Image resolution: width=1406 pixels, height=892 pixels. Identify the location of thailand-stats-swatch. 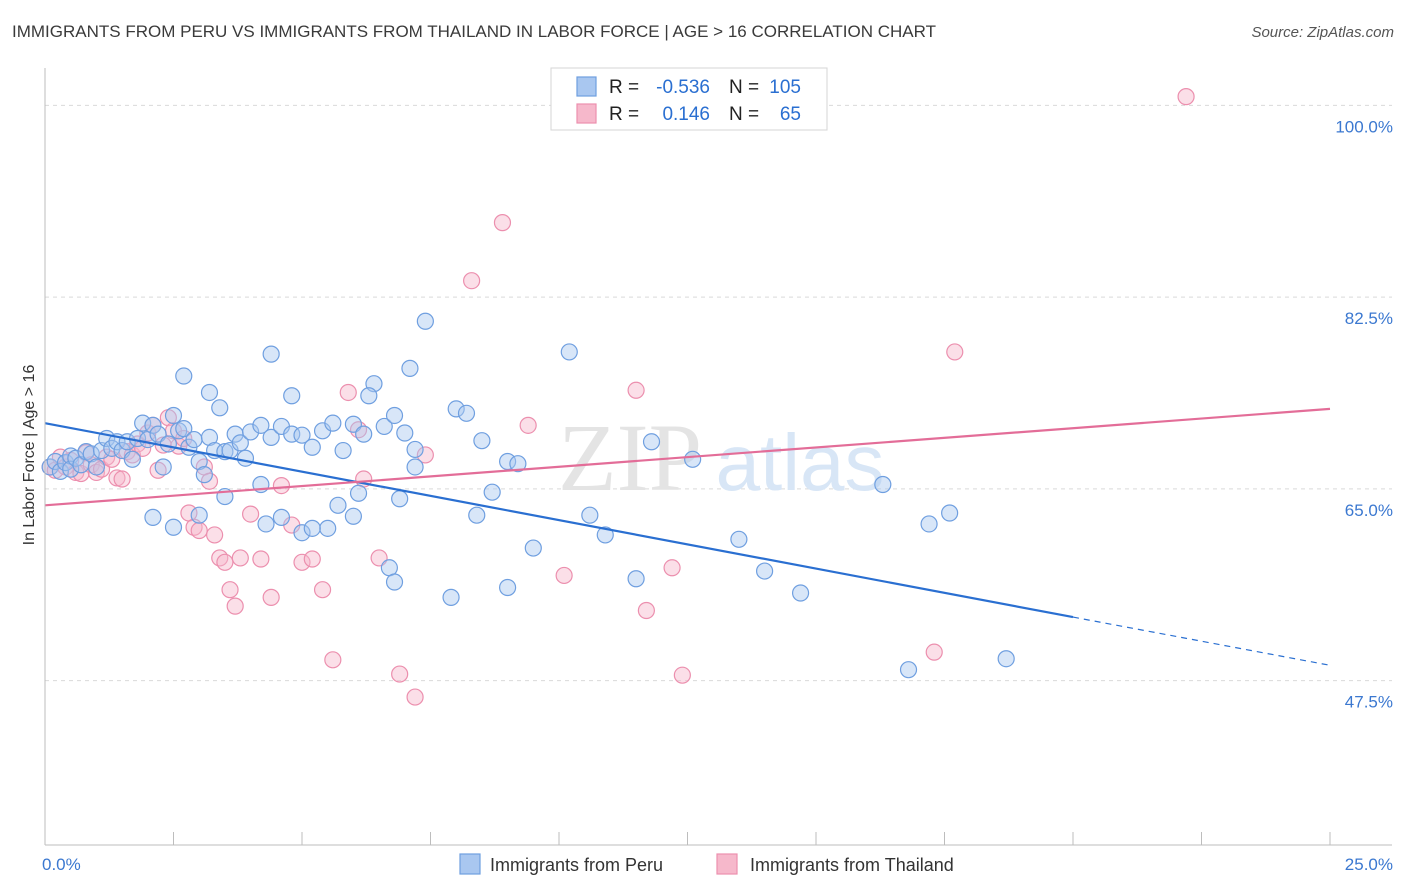
(586, 113).